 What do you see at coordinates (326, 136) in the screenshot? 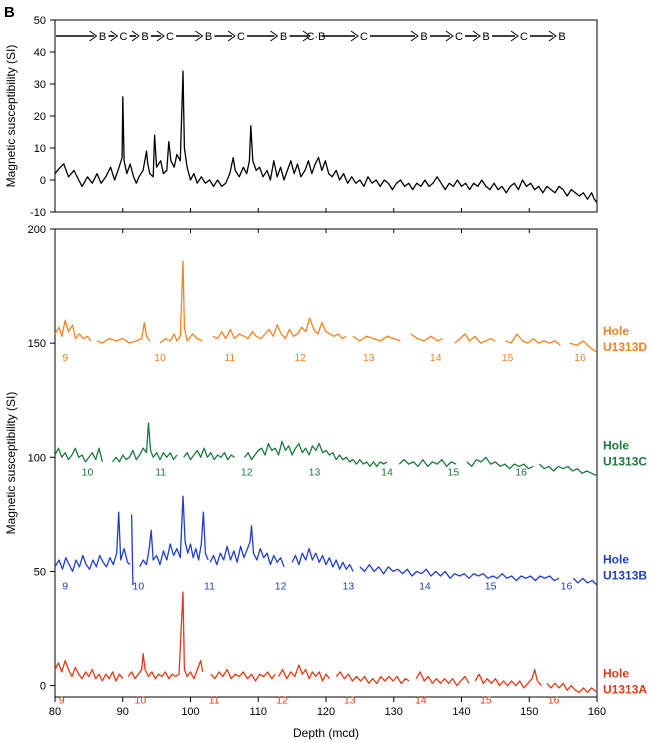
I see `composite-series-line` at bounding box center [326, 136].